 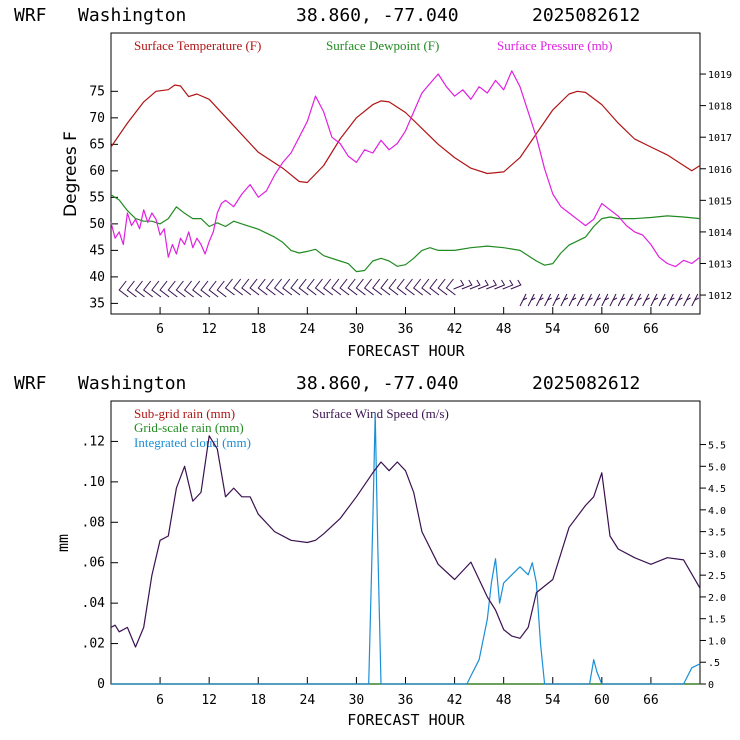 What do you see at coordinates (97, 277) in the screenshot?
I see `chart1-y-tick-label: 40` at bounding box center [97, 277].